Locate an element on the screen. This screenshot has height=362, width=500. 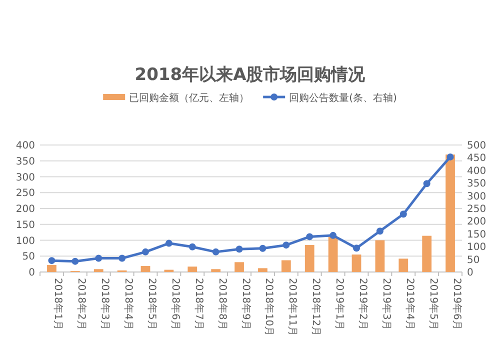
legend-label: 回购公告数量(条、右轴) is located at coordinates (343, 98).